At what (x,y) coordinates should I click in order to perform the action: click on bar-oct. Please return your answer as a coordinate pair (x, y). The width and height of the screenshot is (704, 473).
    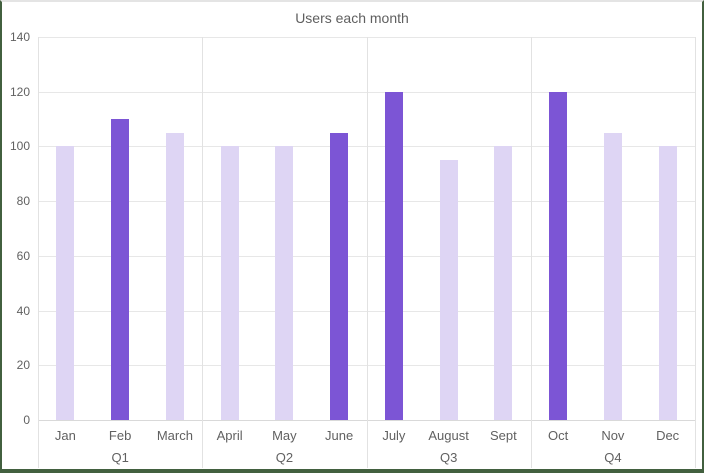
    Looking at the image, I should click on (558, 255).